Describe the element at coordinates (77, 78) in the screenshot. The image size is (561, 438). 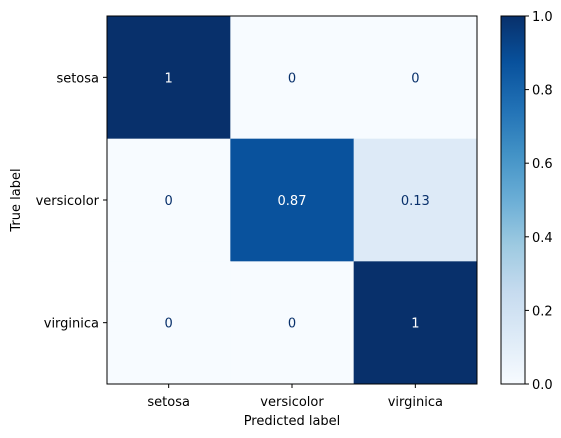
I see `y-tick-label-setosa: setosa` at that location.